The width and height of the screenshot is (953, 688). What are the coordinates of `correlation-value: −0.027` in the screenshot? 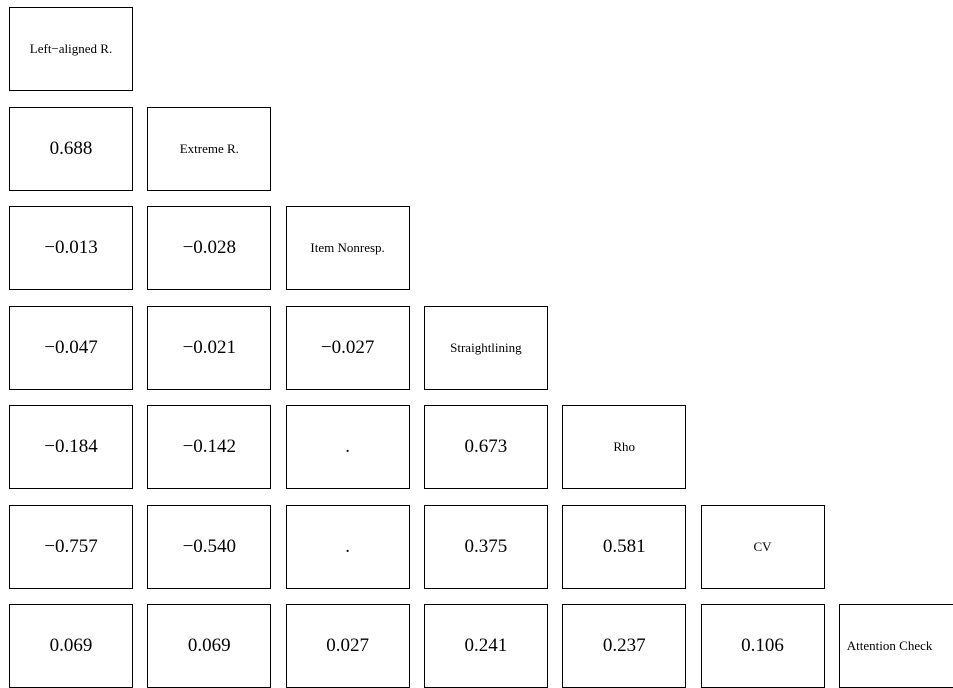 It's located at (347, 347).